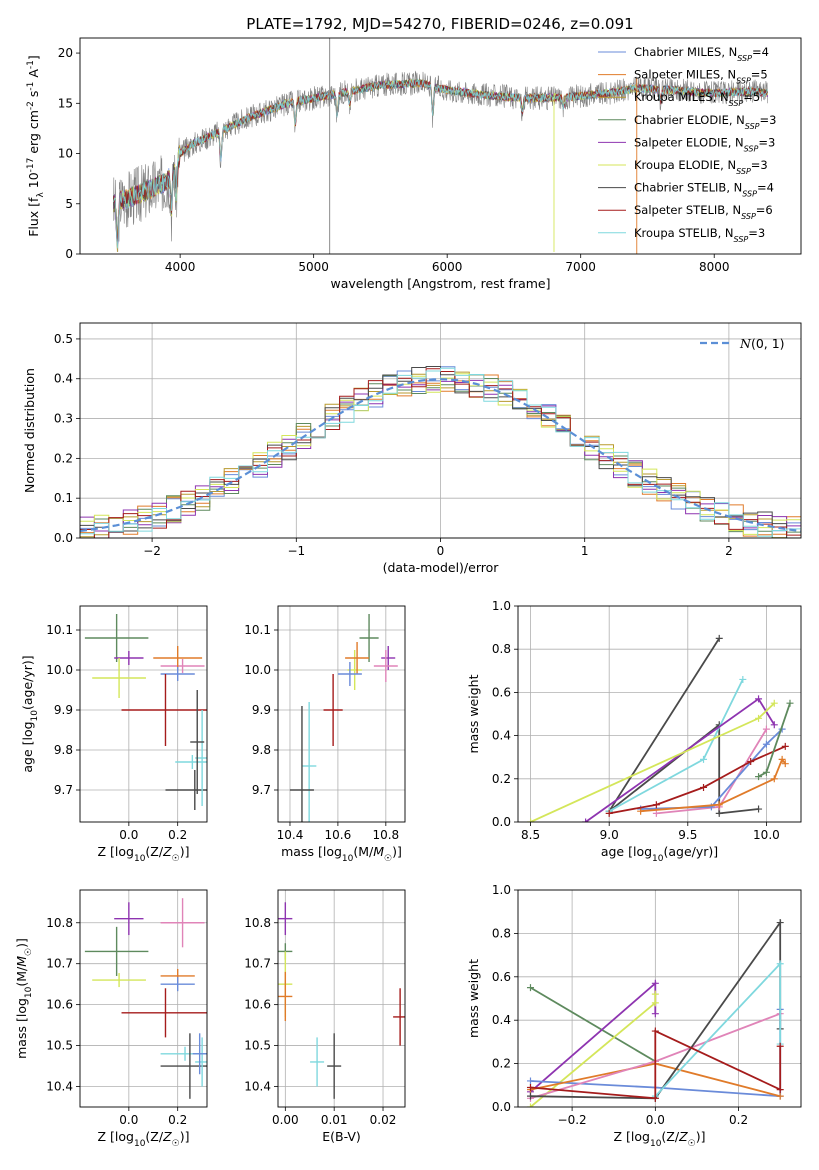  What do you see at coordinates (697, 99) in the screenshot?
I see `legend-label: Kroupa MILES, NSSP=5` at bounding box center [697, 99].